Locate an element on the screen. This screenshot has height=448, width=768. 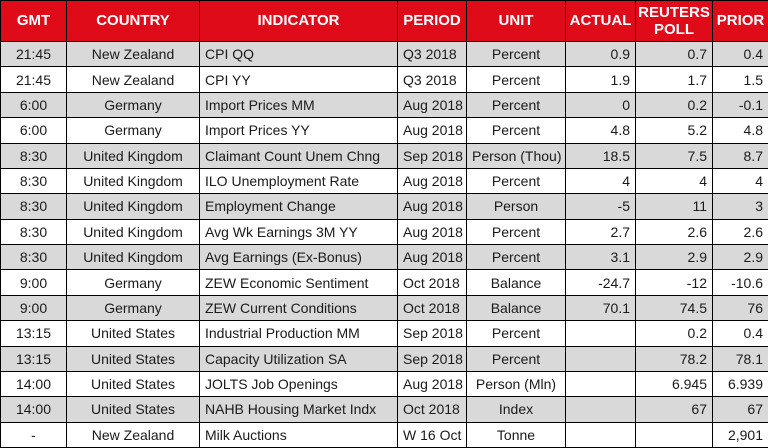
cell-prior: 6.939 is located at coordinates (740, 384).